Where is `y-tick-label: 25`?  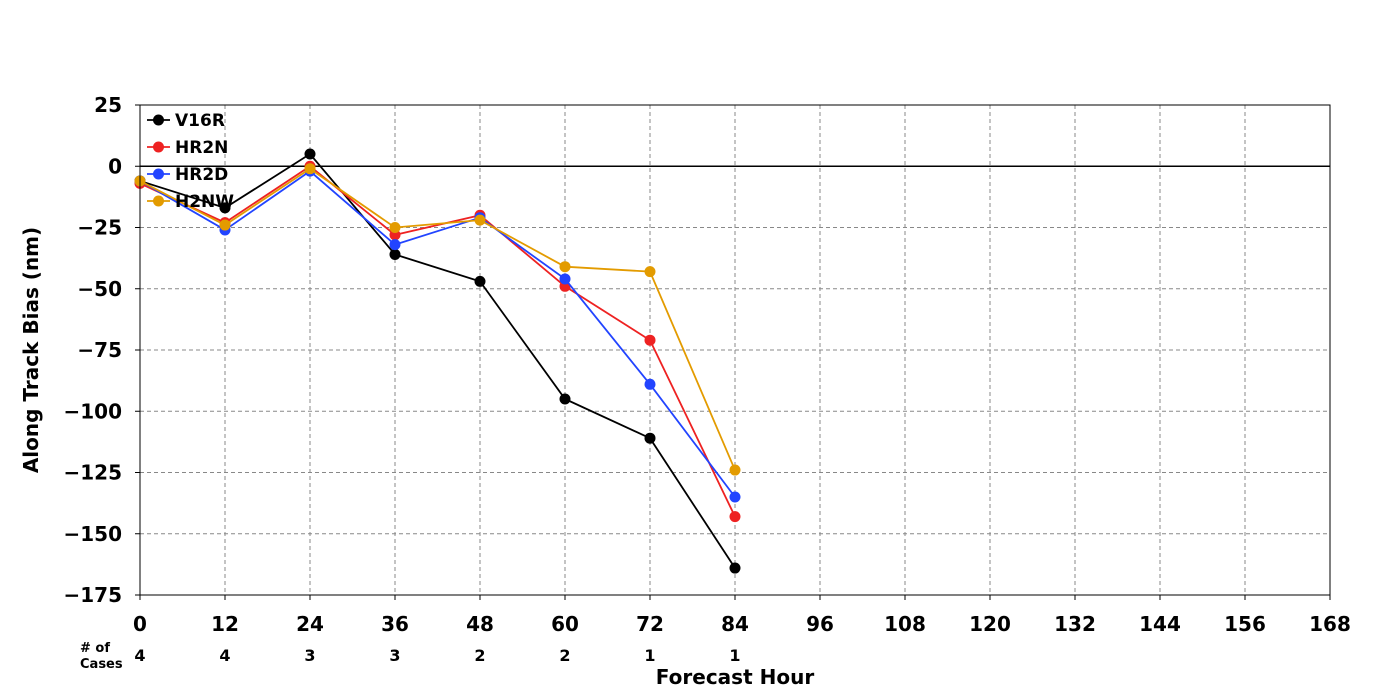 y-tick-label: 25 is located at coordinates (108, 105).